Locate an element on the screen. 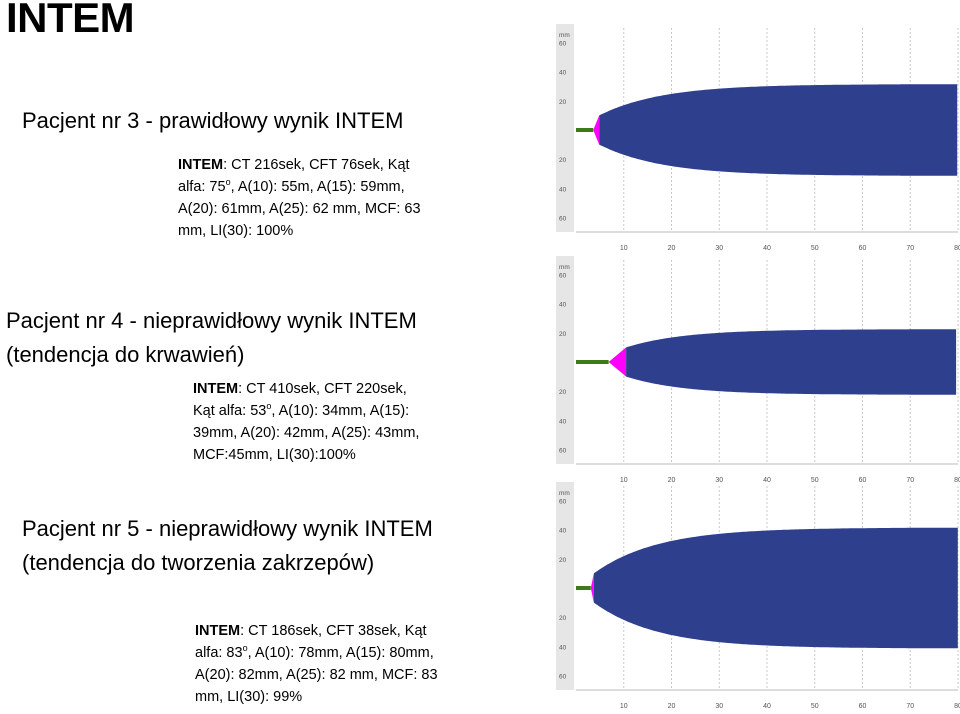  patient-5-heading-line: Pacjent nr 5 - nieprawidłowy wynik INTEM is located at coordinates (227, 528).